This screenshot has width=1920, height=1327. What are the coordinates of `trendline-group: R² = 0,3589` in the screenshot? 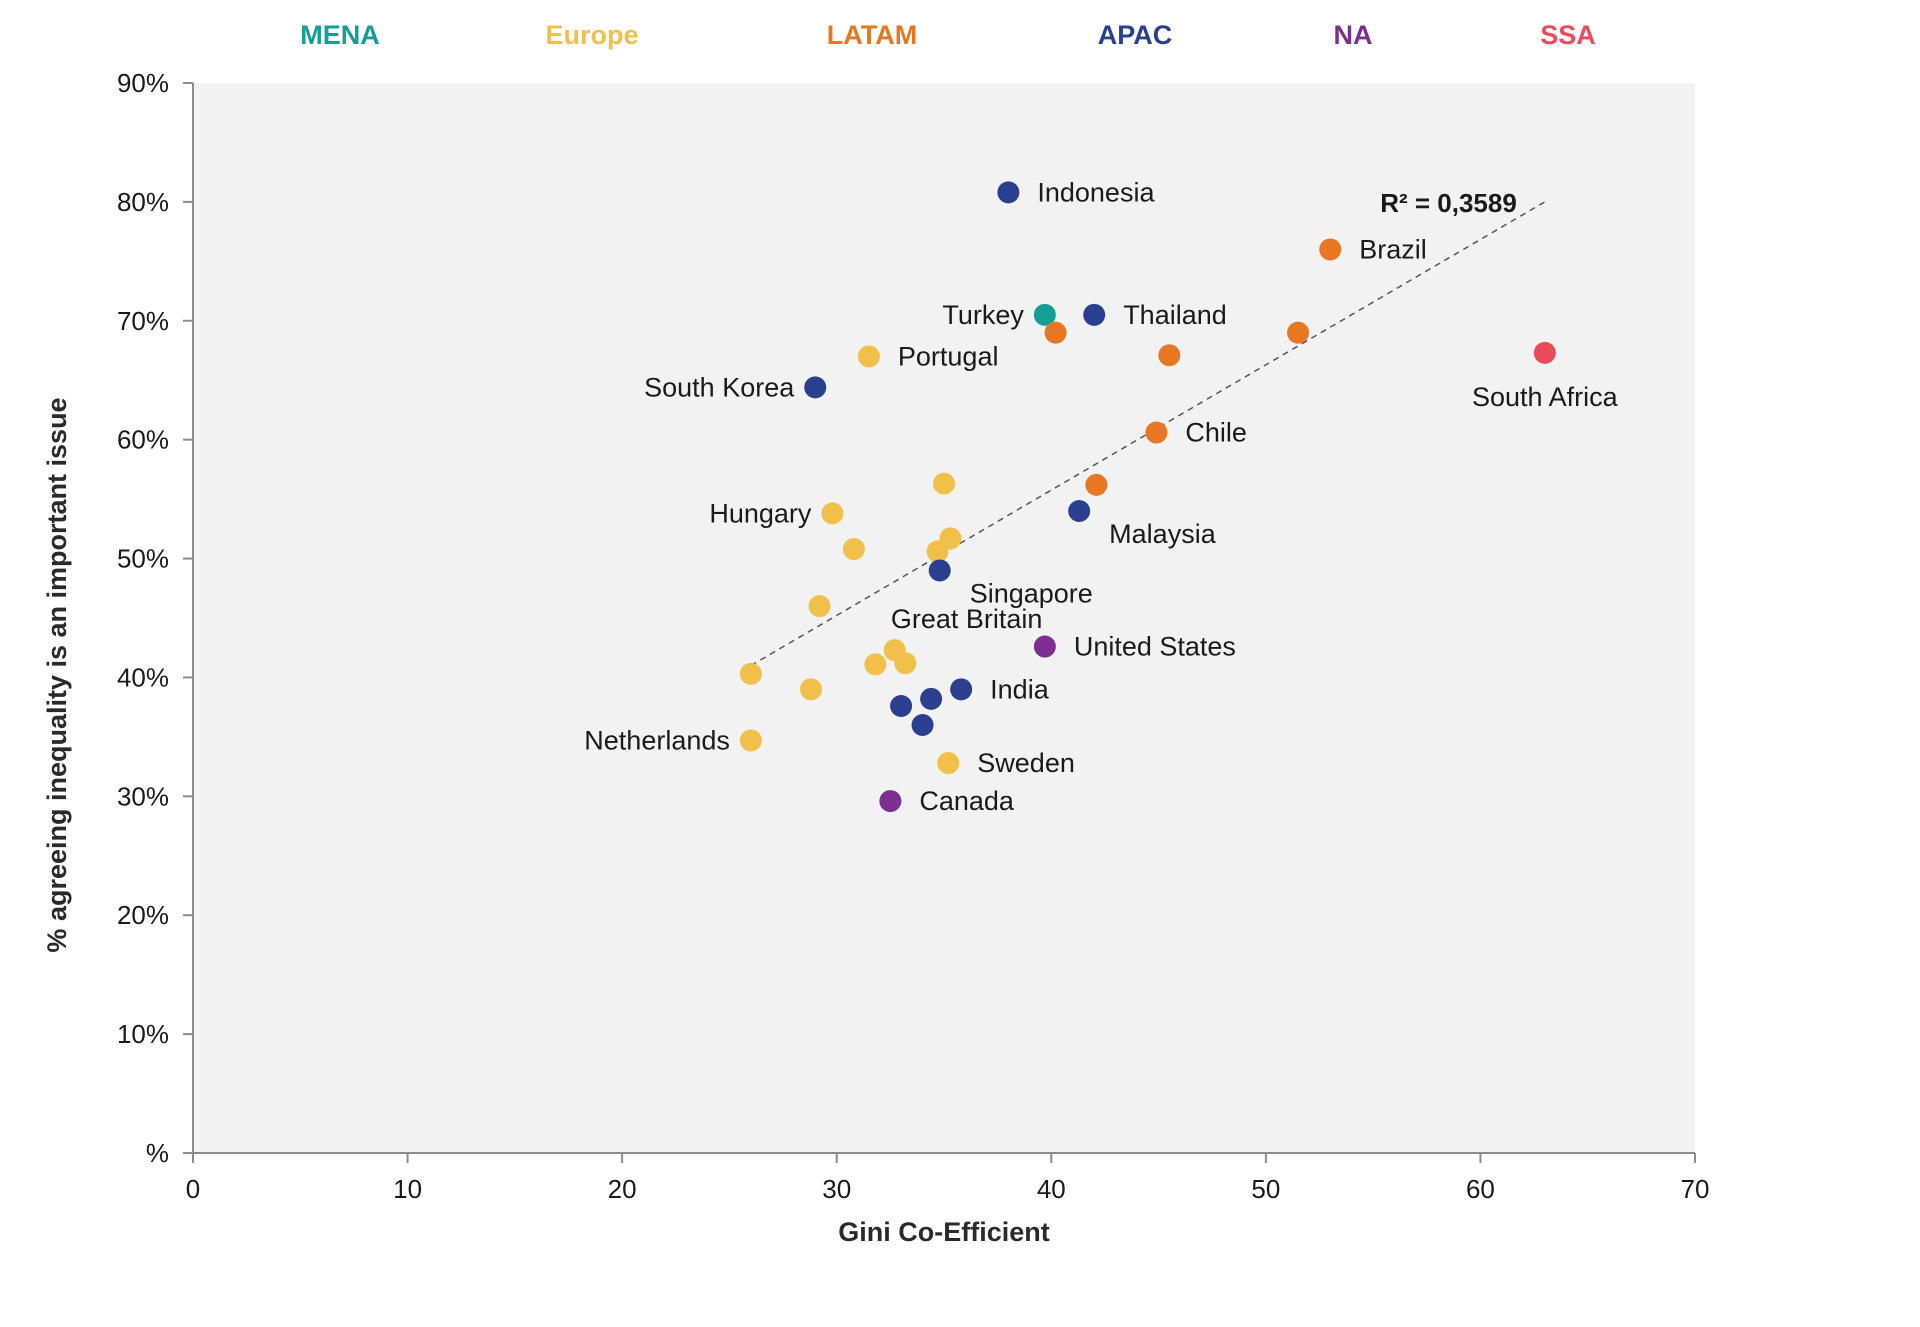 It's located at (1148, 427).